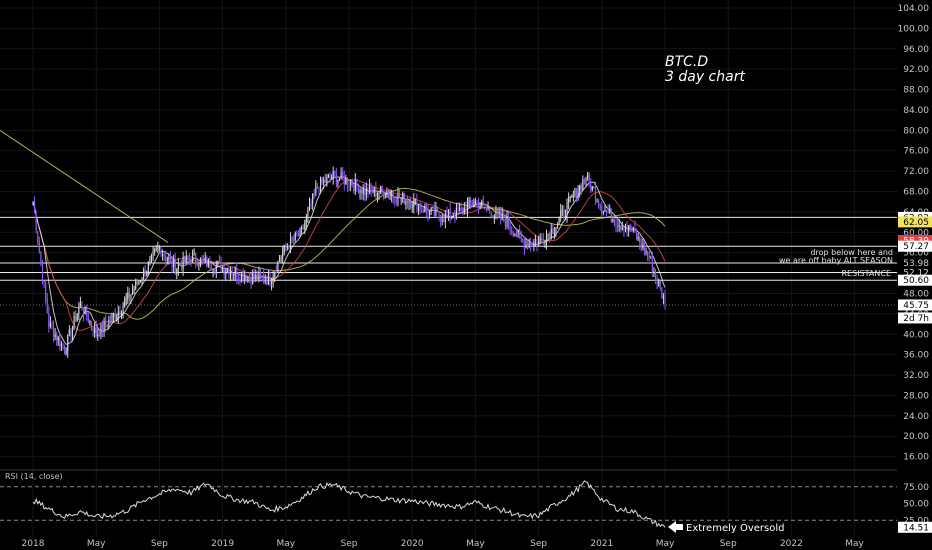 The image size is (932, 550). What do you see at coordinates (916, 91) in the screenshot?
I see `price-axis-label: 88.00` at bounding box center [916, 91].